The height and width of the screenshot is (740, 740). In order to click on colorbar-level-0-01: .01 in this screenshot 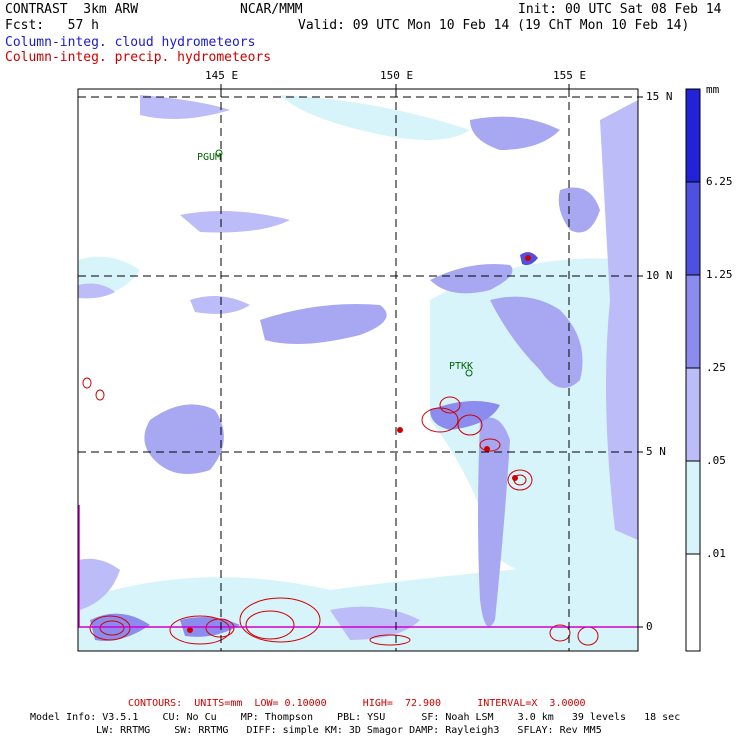, I will do `click(716, 553)`.